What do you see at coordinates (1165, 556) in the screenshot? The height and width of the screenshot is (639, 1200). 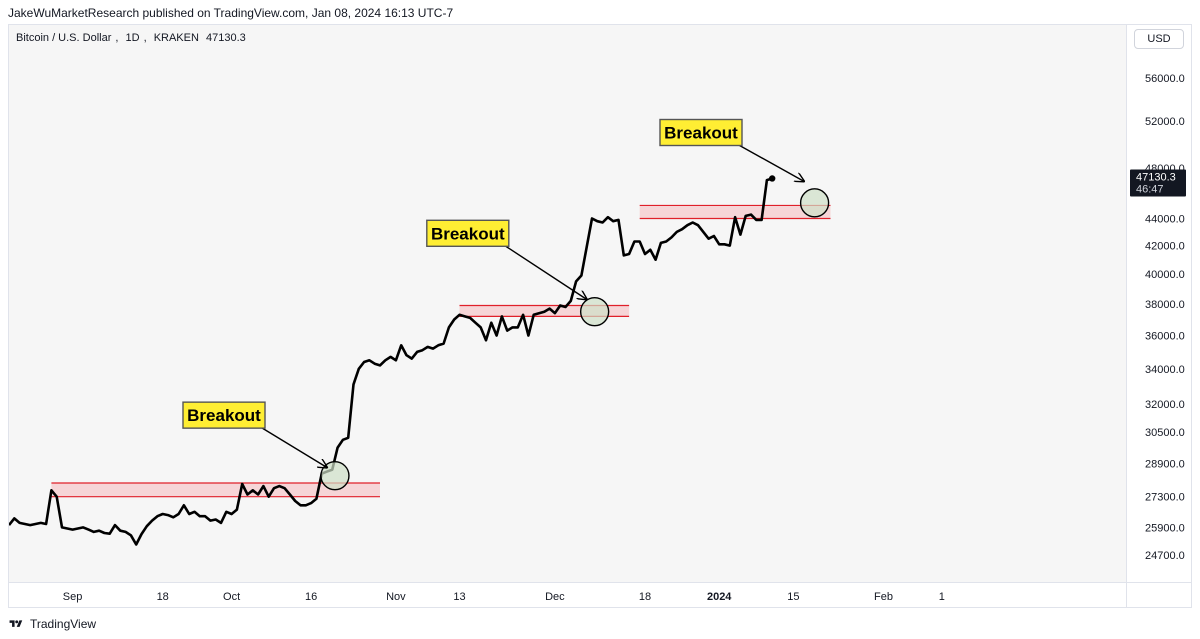 I see `y-tick-label: 24700.0` at bounding box center [1165, 556].